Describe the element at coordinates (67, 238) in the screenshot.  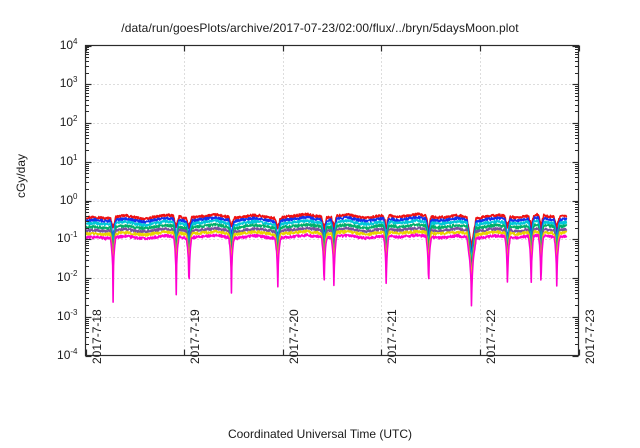
I see `y-tick-label: 10⁻¹` at that location.